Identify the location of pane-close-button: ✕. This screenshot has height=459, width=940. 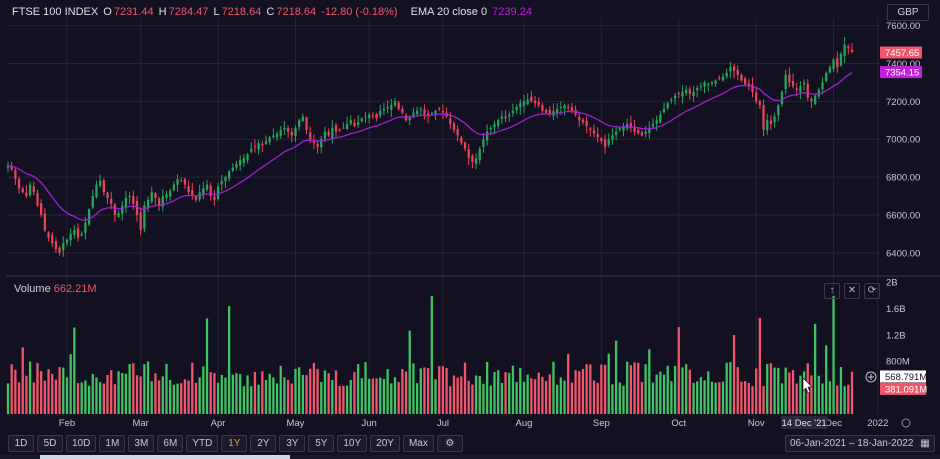
(852, 291).